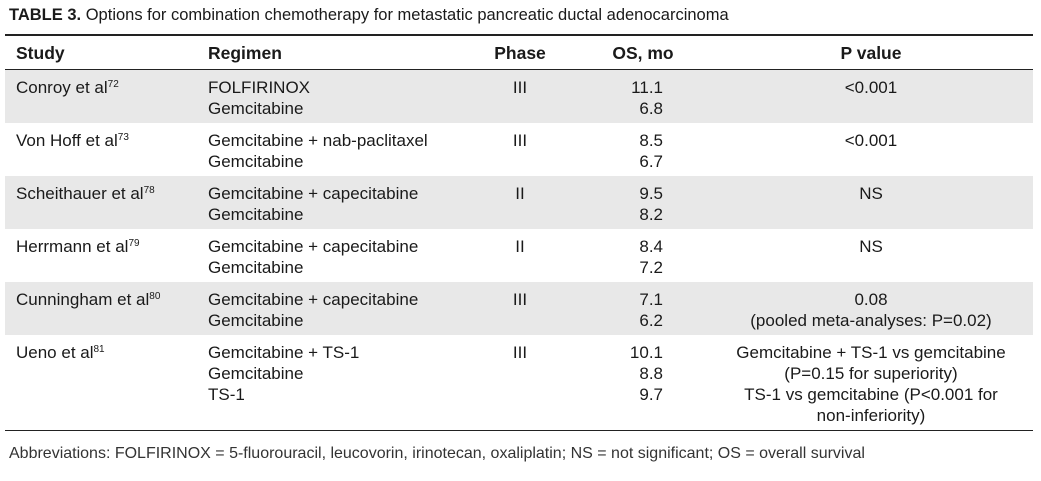 The image size is (1041, 481). Describe the element at coordinates (245, 53) in the screenshot. I see `header-regimen: Regimen` at that location.